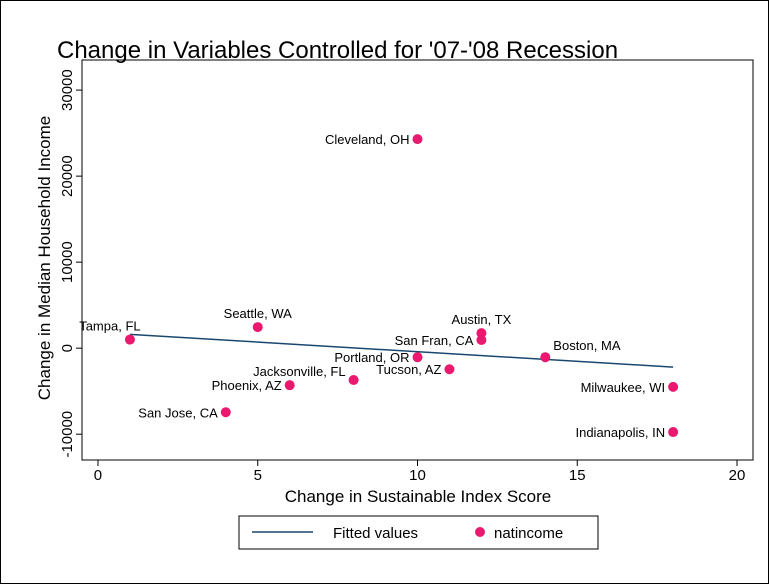 The image size is (769, 584). Describe the element at coordinates (737, 475) in the screenshot. I see `x-tick-label: 20` at that location.